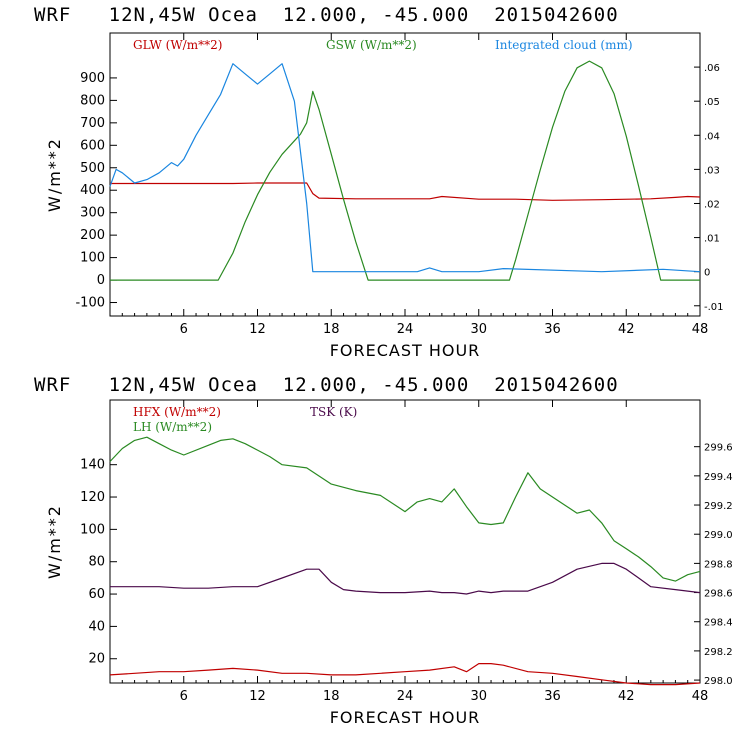 The width and height of the screenshot is (740, 740). What do you see at coordinates (92, 258) in the screenshot?
I see `chart-1-ytick-label: 100` at bounding box center [92, 258].